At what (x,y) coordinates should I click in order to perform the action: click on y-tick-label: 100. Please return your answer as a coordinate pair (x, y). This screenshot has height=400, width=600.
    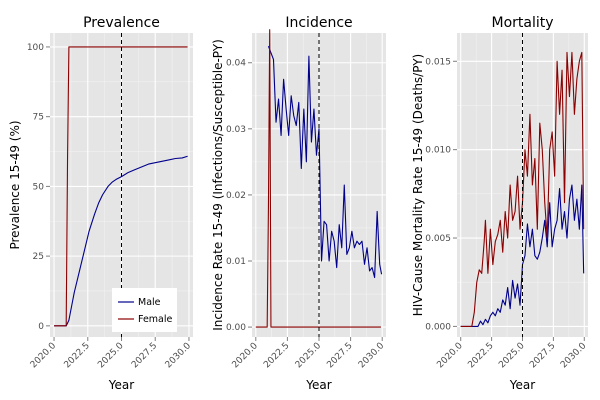
    Looking at the image, I should click on (35, 48).